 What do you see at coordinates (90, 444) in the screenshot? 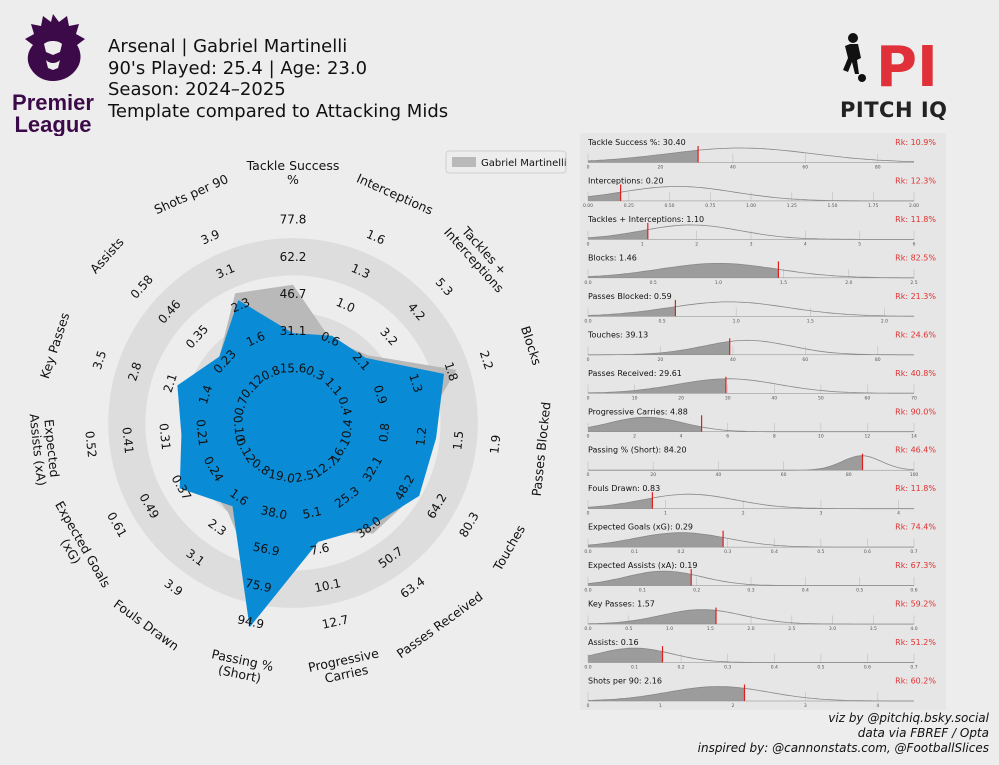
I see `radar-tick-label: 0.52` at bounding box center [90, 444].